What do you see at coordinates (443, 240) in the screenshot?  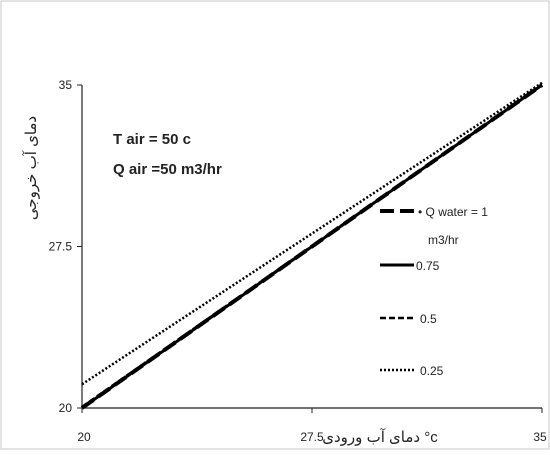 I see `legend-label-1-cont: m3/hr` at bounding box center [443, 240].